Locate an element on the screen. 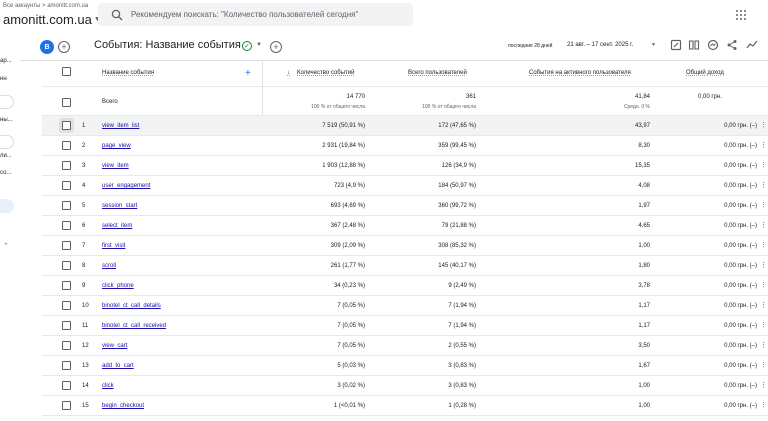  event-name-link: scroll is located at coordinates (109, 266).